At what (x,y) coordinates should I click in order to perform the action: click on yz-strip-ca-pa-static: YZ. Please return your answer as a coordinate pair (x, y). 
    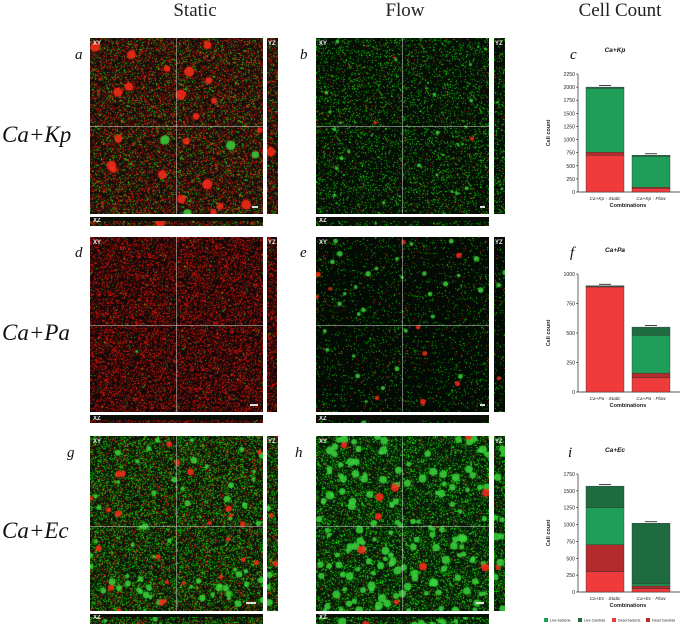
    Looking at the image, I should click on (272, 324).